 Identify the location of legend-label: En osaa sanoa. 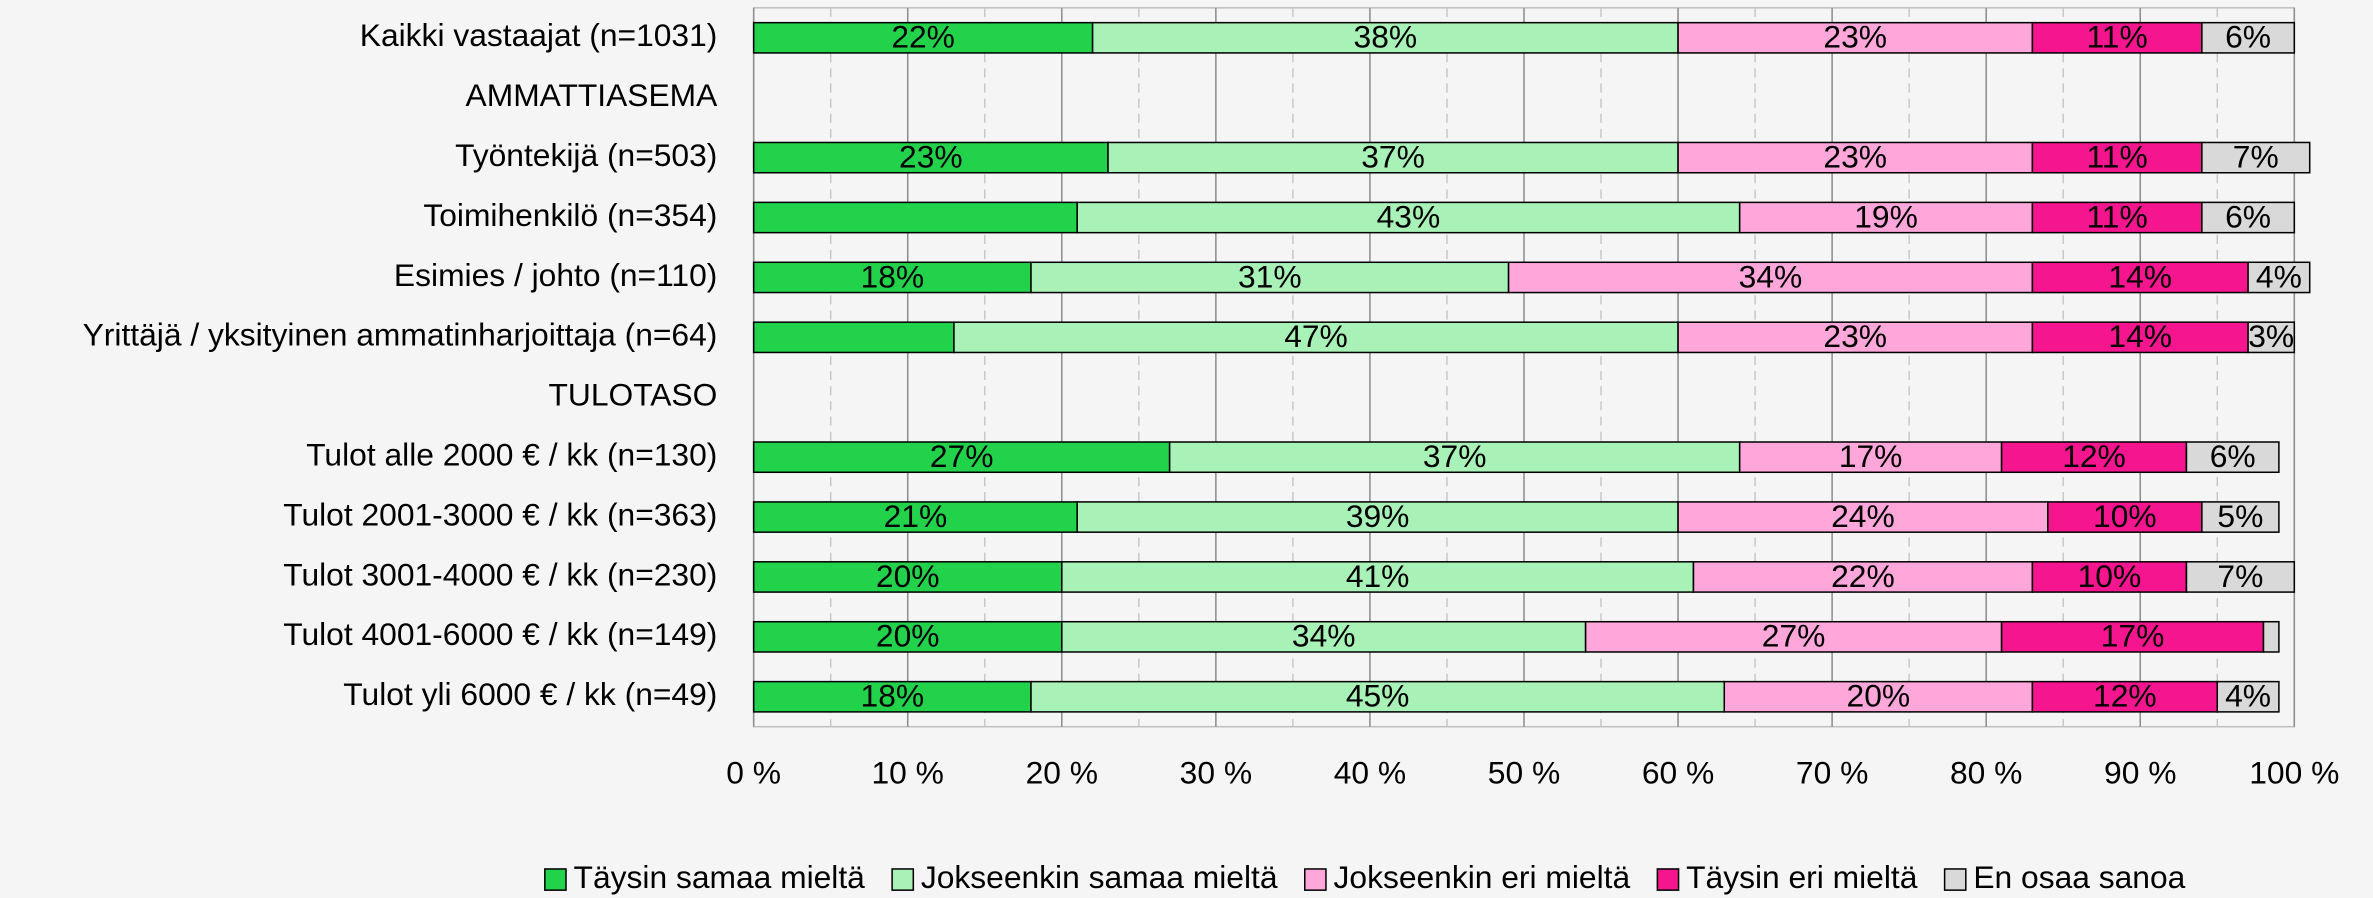
(2079, 877).